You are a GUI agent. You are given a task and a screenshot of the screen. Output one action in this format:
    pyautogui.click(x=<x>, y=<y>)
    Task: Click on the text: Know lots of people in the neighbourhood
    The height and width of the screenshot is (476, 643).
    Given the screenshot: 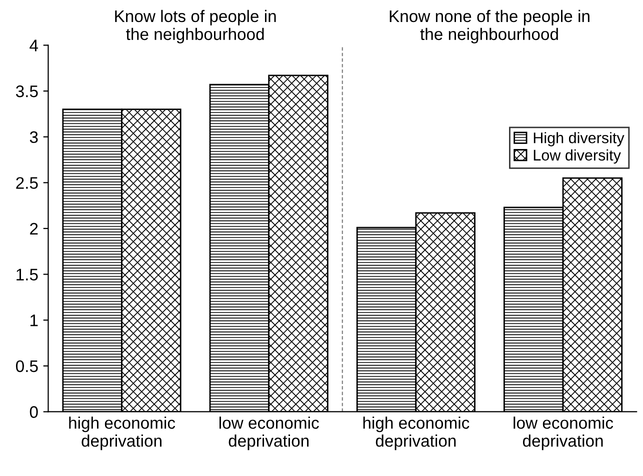 What is the action you would take?
    pyautogui.click(x=195, y=27)
    